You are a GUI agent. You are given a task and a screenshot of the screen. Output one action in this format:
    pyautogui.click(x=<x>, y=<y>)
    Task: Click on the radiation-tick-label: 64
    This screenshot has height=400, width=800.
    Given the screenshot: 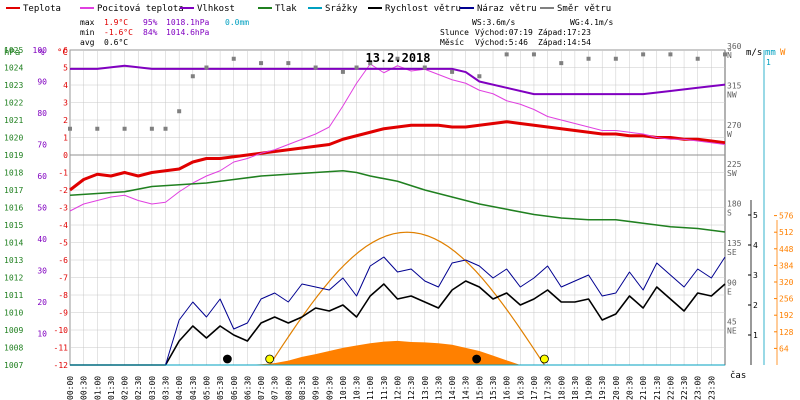 What is the action you would take?
    pyautogui.click(x=784, y=348)
    